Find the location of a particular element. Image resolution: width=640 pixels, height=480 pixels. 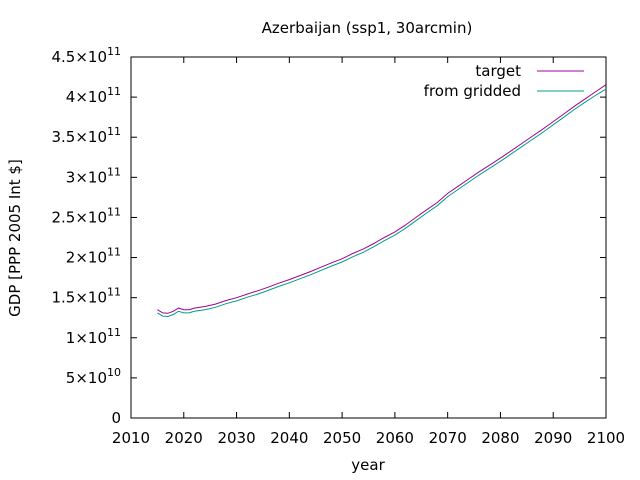

x-axis-label: year is located at coordinates (368, 465).